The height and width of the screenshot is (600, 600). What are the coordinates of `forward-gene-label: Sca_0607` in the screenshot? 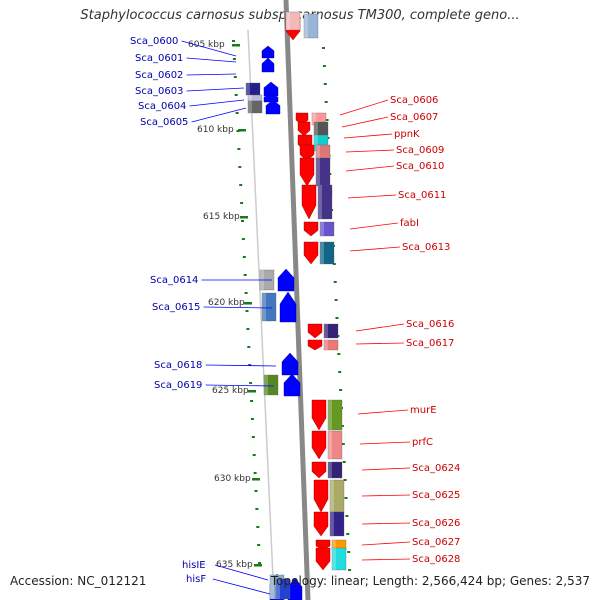 It's located at (414, 117).